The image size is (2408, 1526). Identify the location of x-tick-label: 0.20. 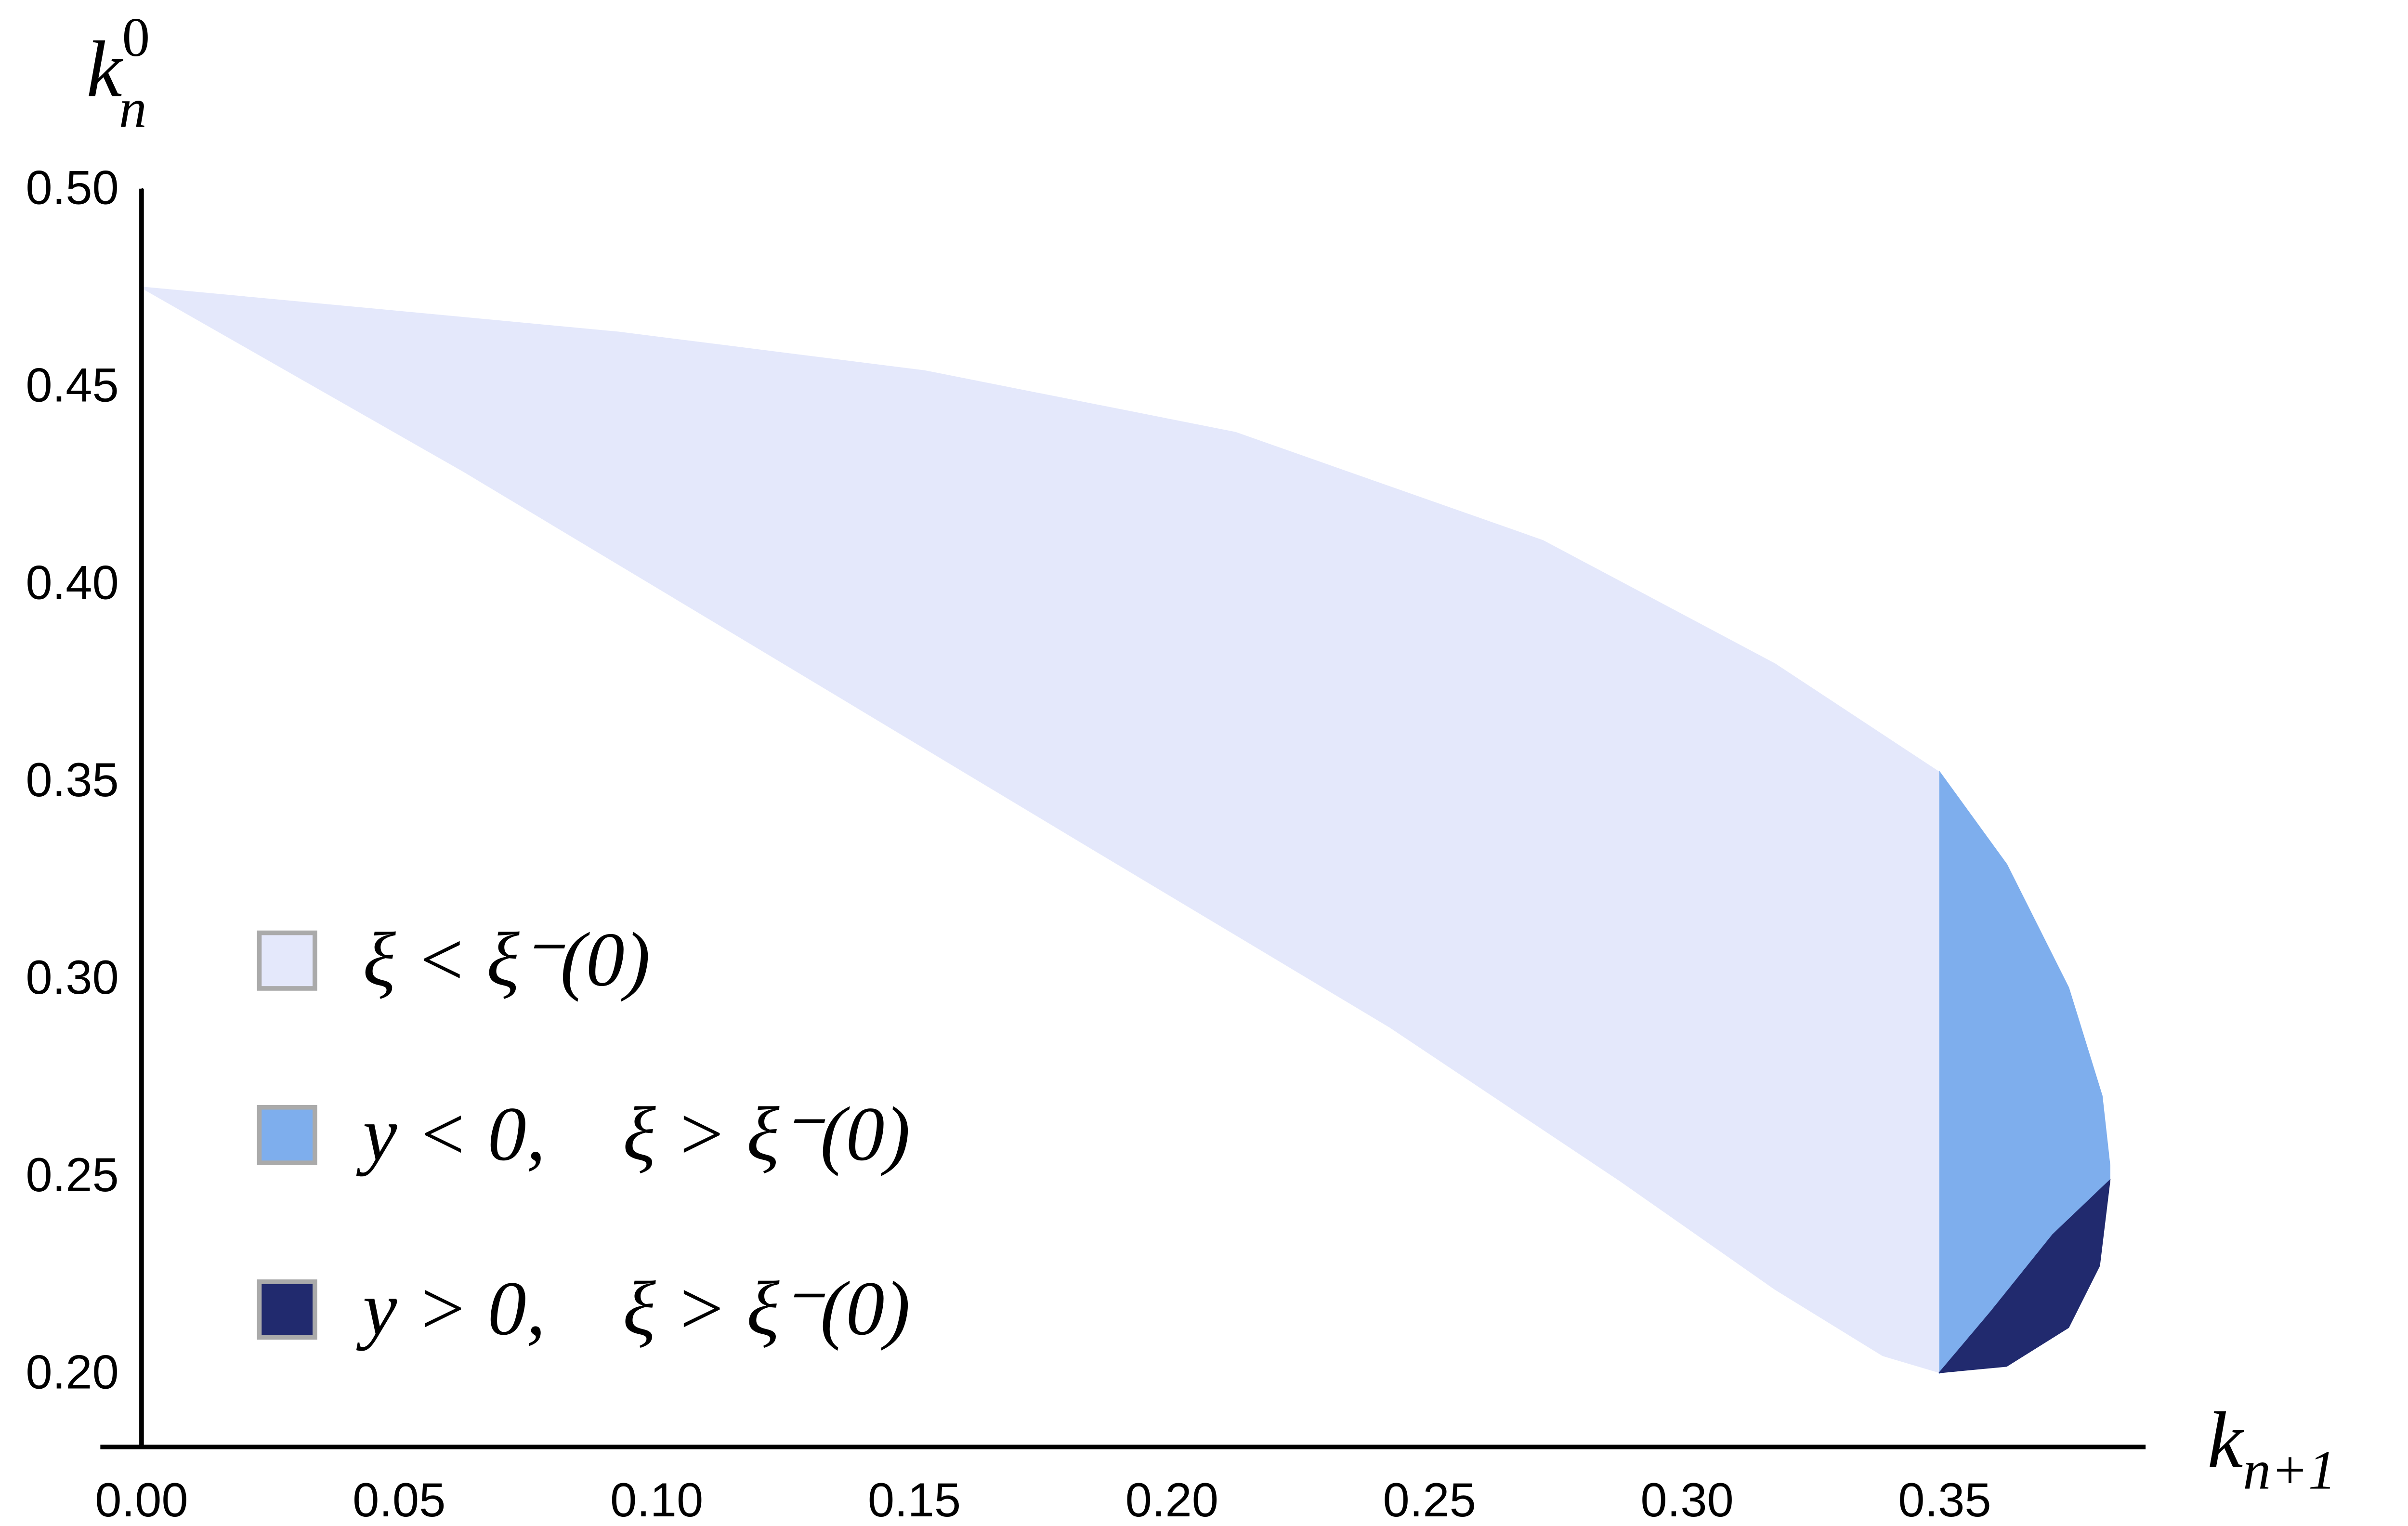
(1171, 1499).